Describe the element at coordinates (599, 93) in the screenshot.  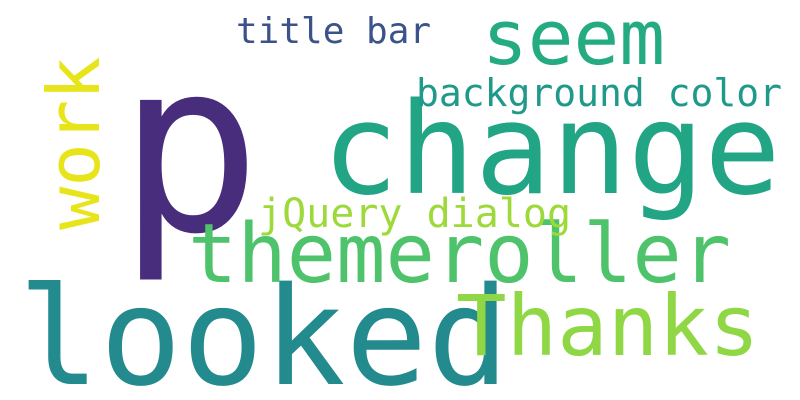
I see `word-background-color: background color` at that location.